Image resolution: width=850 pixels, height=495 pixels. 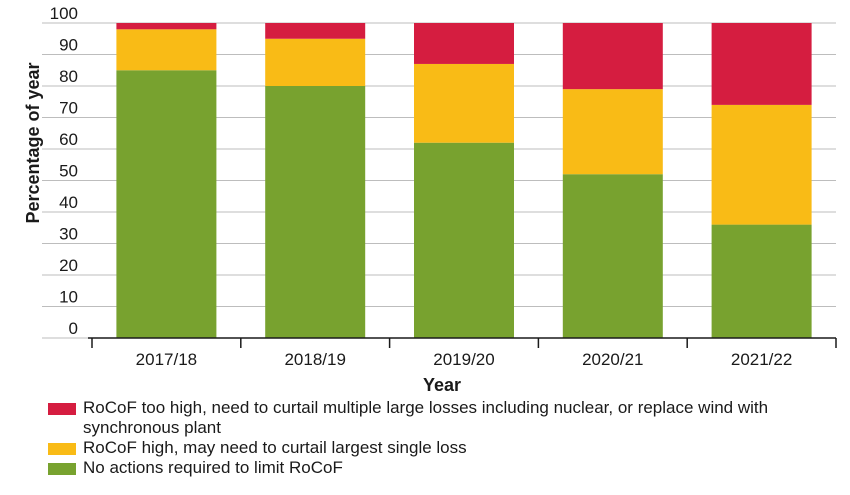 What do you see at coordinates (68, 76) in the screenshot?
I see `y-tick-label: 80` at bounding box center [68, 76].